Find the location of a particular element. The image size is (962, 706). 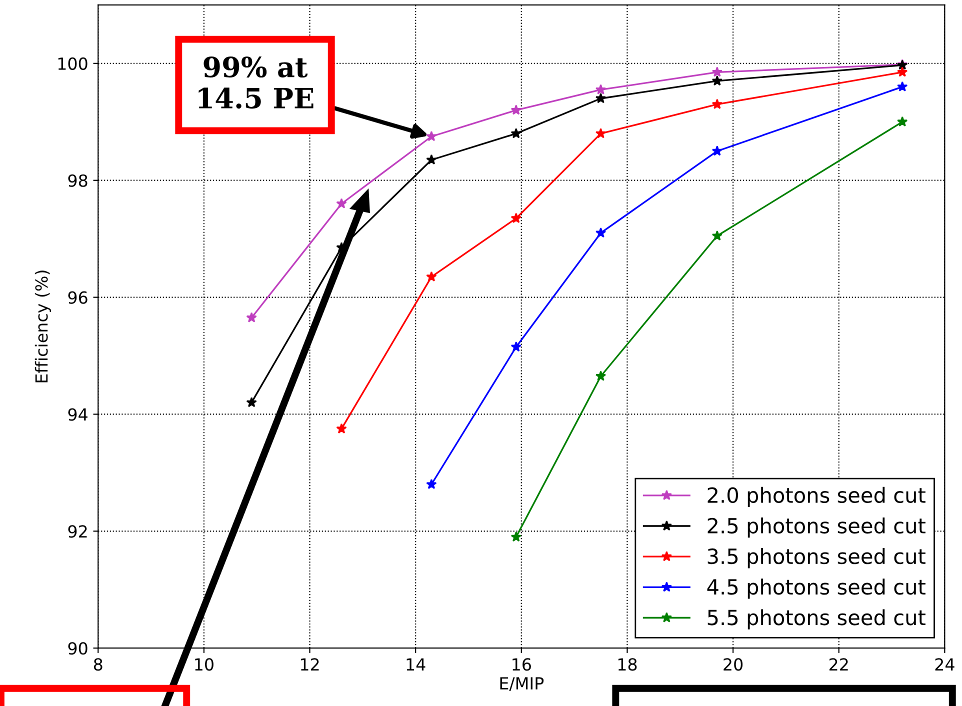

y-tick-label: 96 is located at coordinates (78, 297).